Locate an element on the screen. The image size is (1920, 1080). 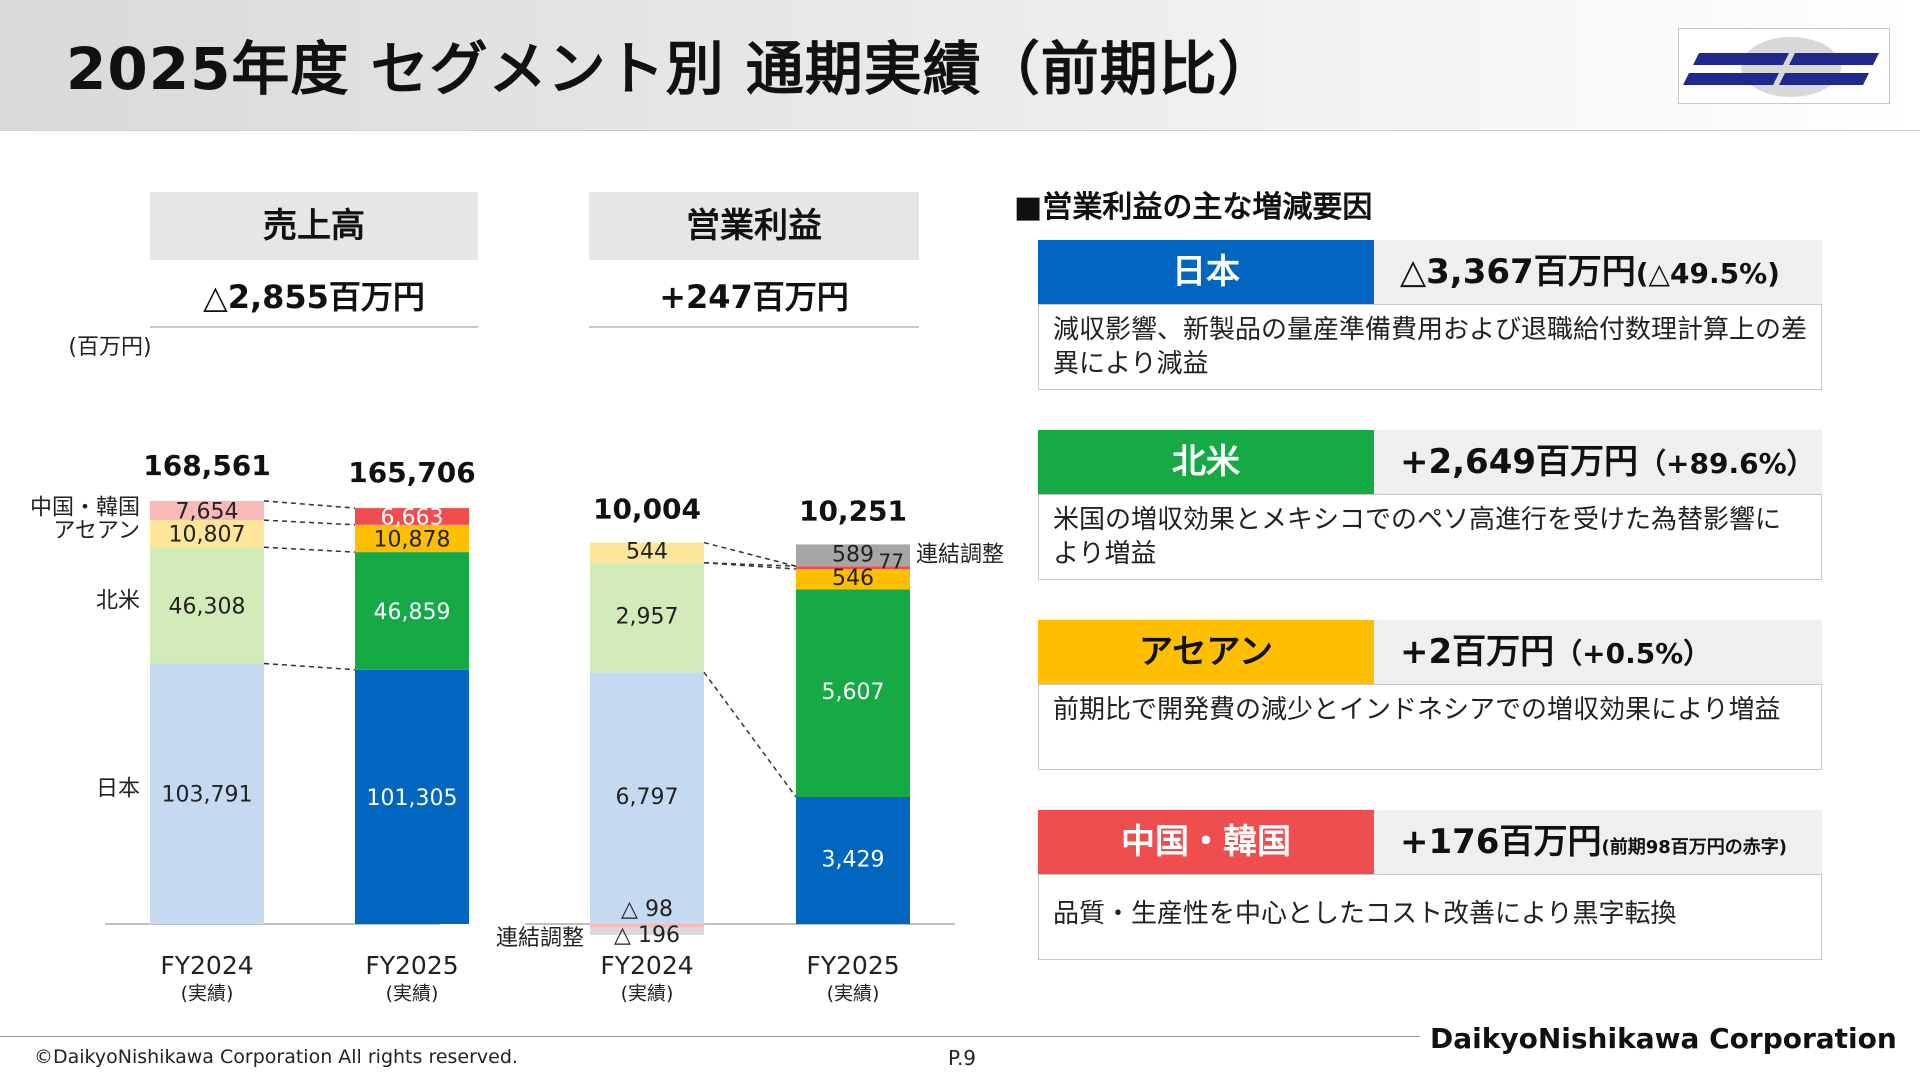
factors-title: ■営業利益の主な増減要因 is located at coordinates (1193, 207).